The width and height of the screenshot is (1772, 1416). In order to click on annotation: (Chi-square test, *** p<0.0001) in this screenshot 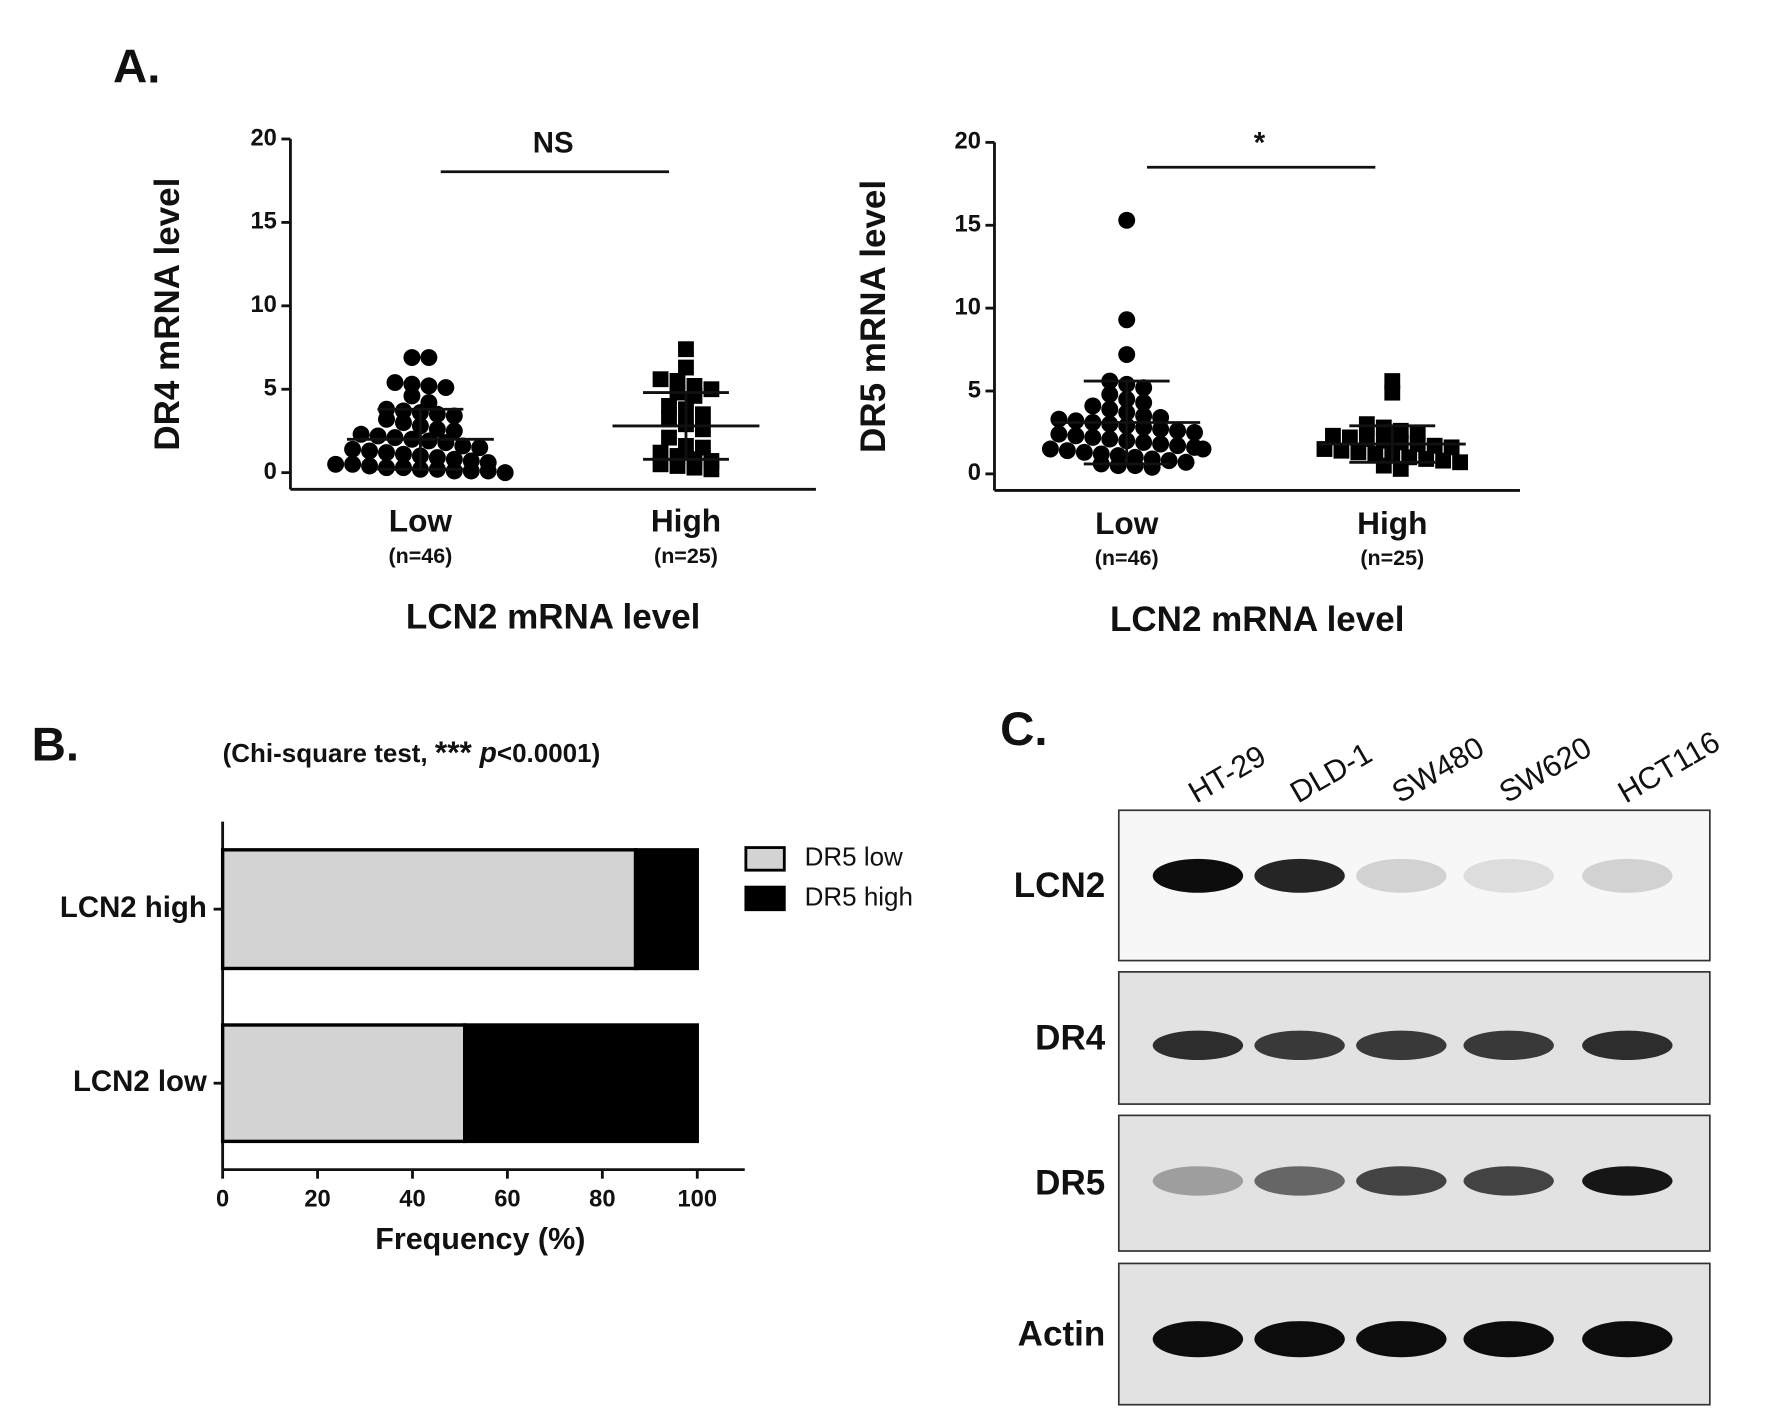, I will do `click(412, 752)`.